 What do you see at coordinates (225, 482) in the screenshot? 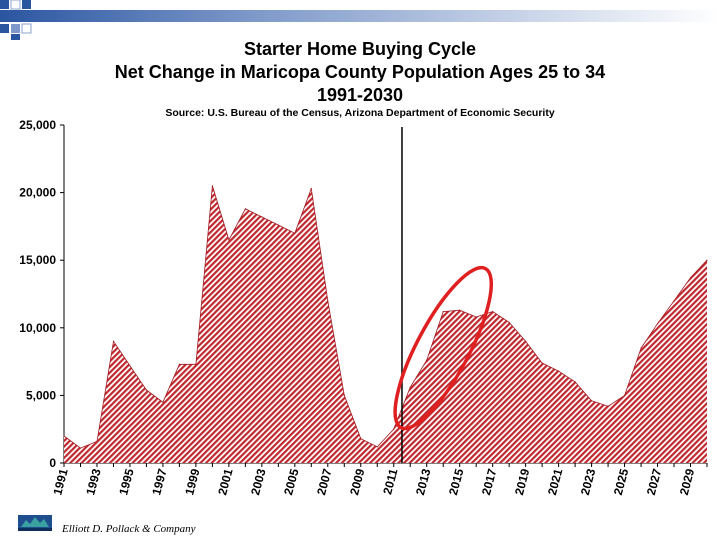
I see `x-tick-label: 2001` at bounding box center [225, 482].